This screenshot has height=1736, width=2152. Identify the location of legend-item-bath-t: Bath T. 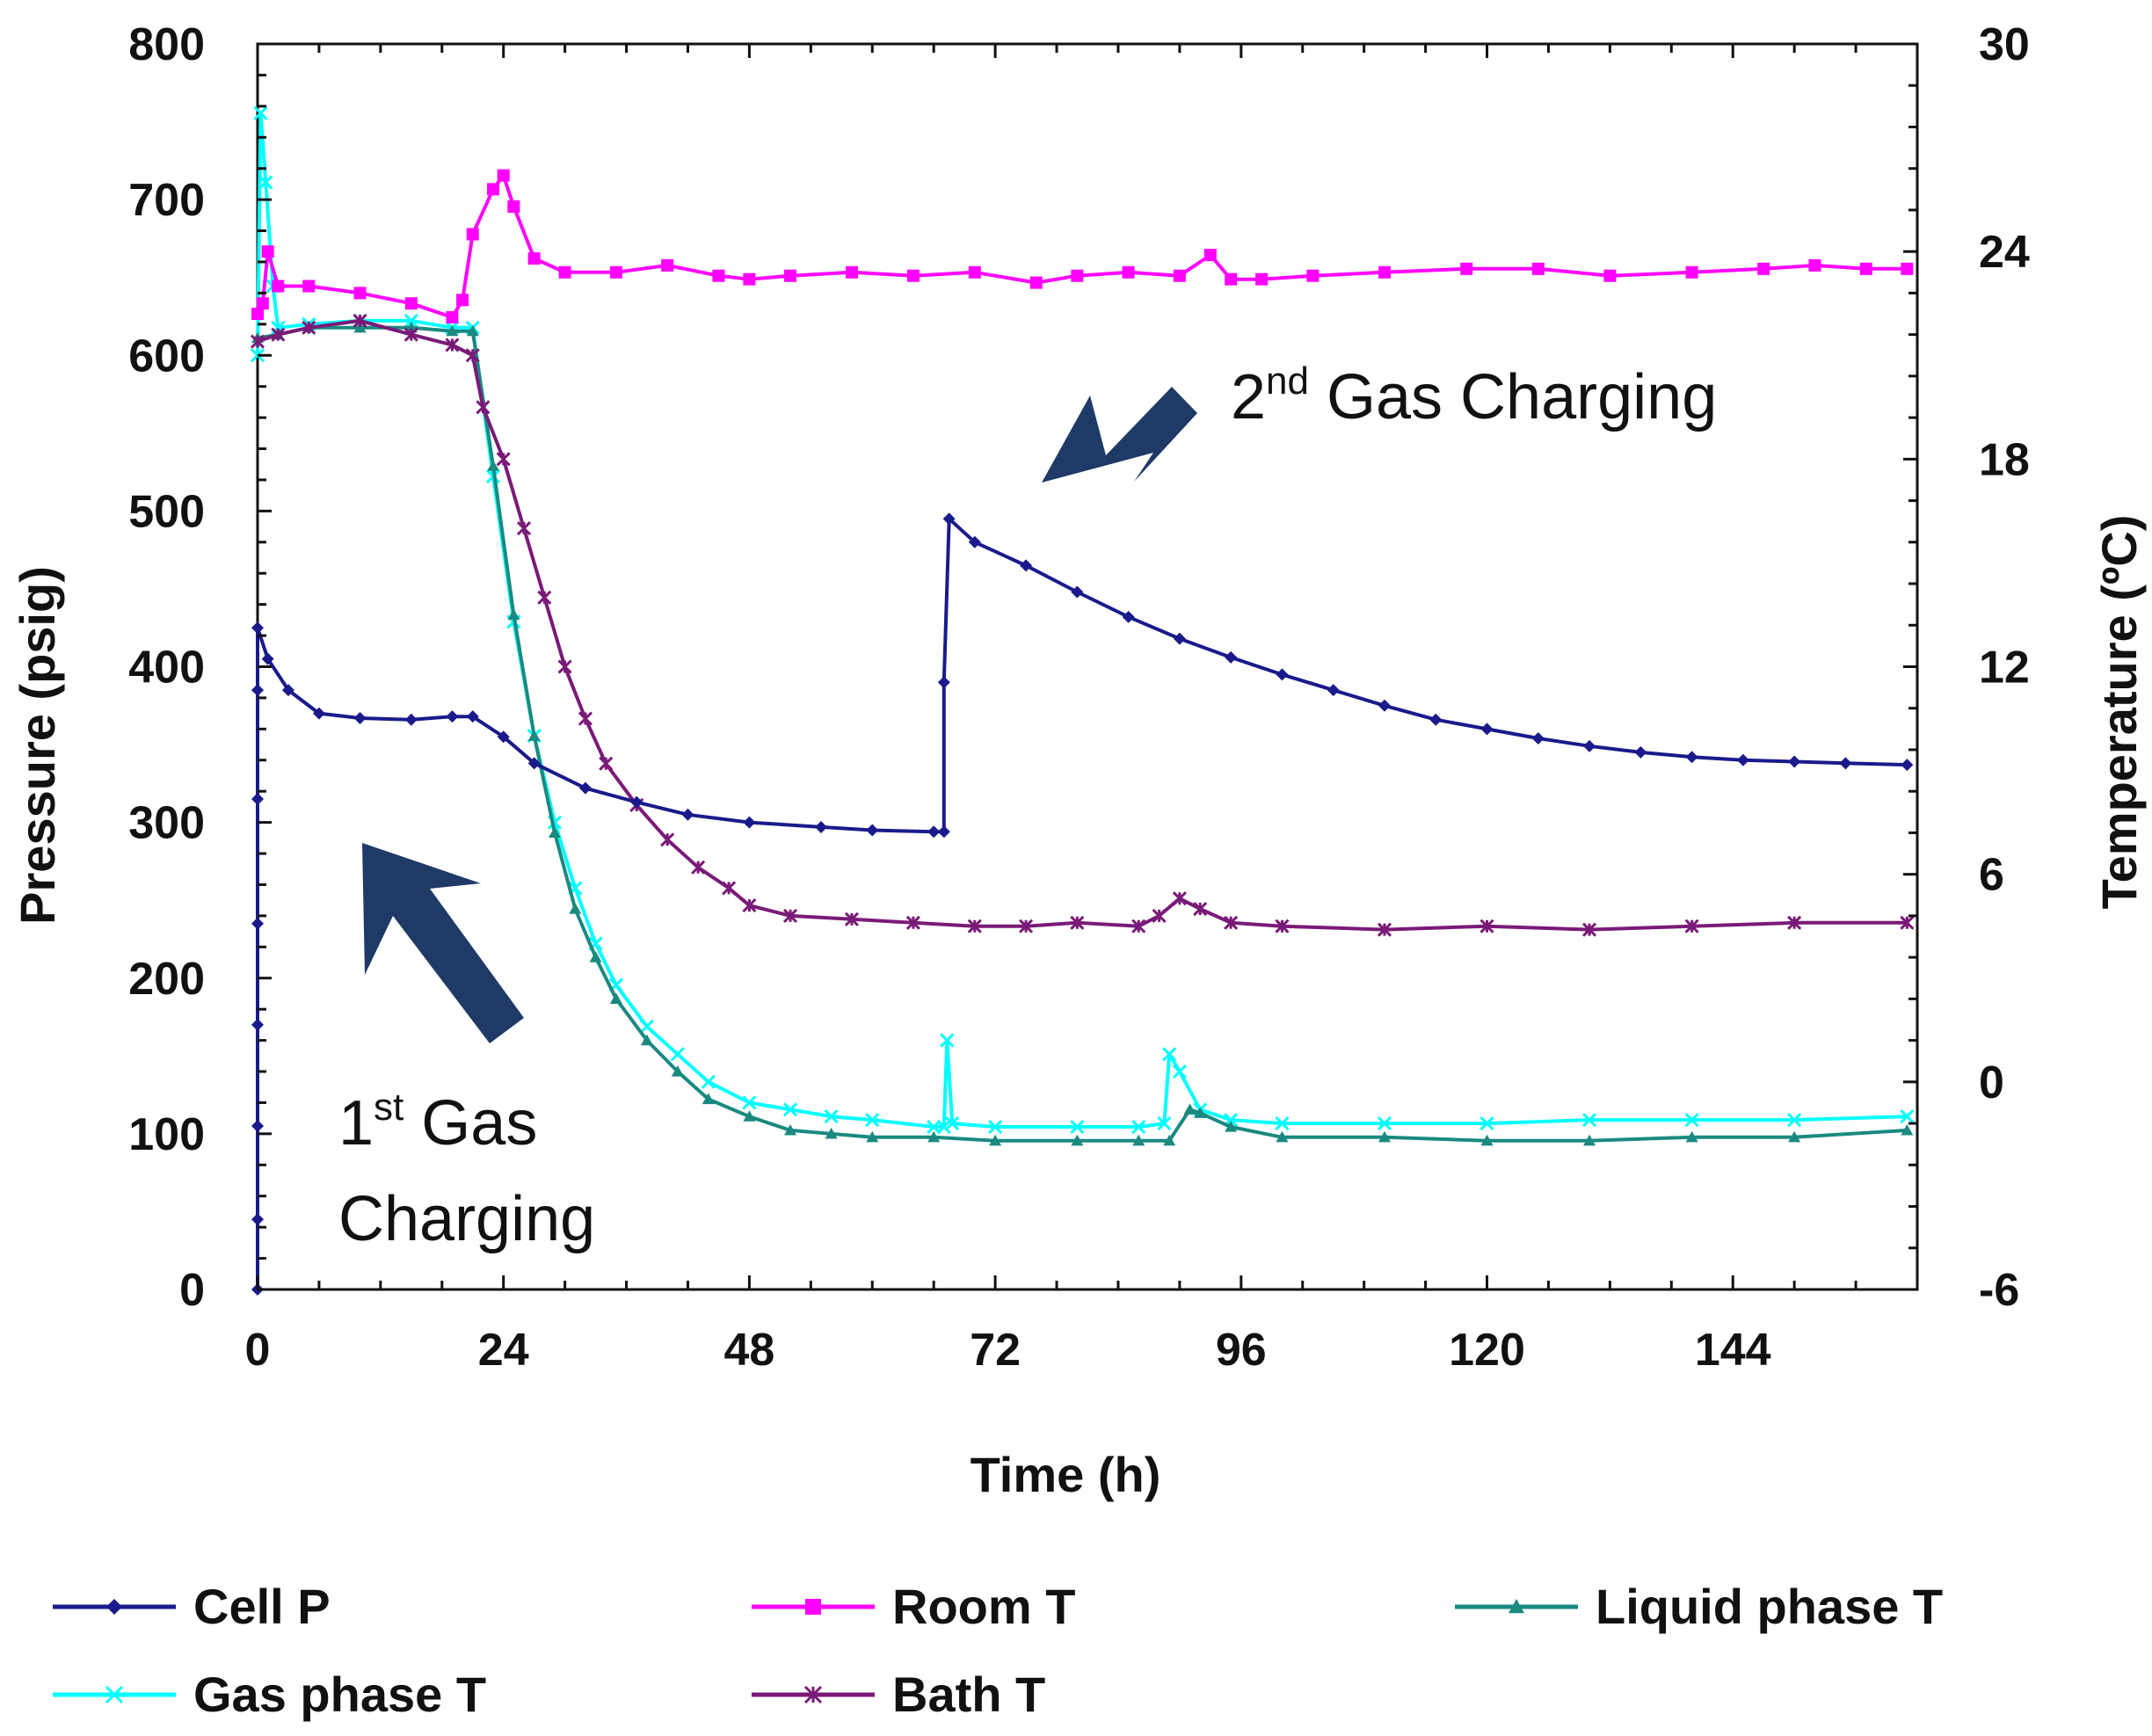
(899, 1694).